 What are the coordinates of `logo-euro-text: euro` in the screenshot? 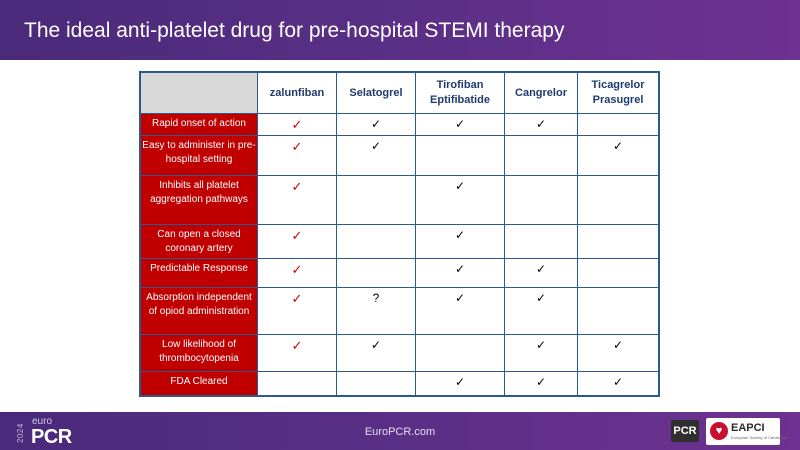 It's located at (42, 421).